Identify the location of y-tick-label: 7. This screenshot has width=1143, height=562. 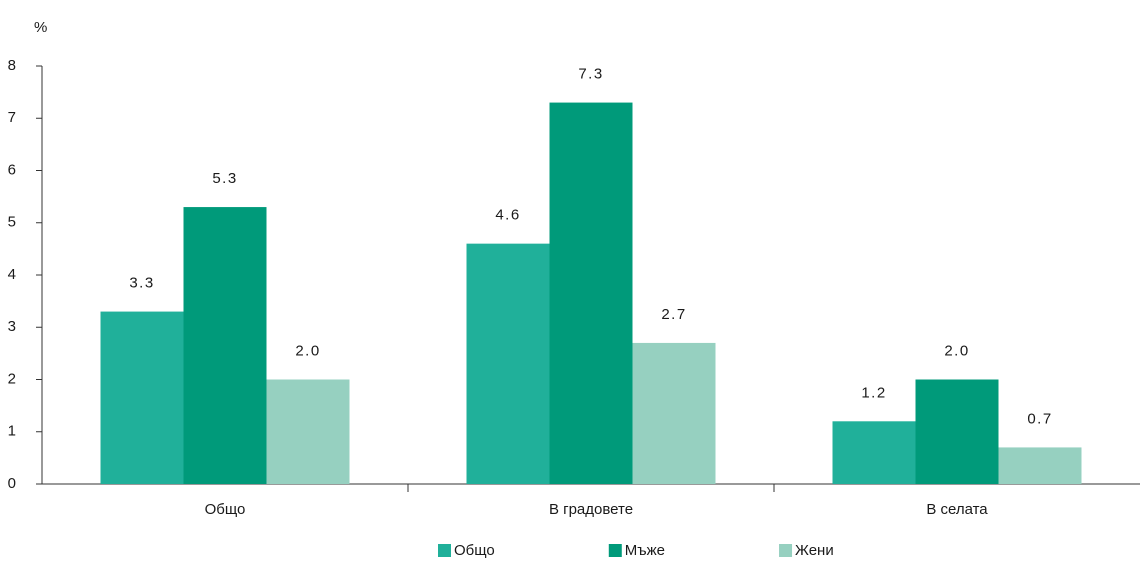
(12, 117).